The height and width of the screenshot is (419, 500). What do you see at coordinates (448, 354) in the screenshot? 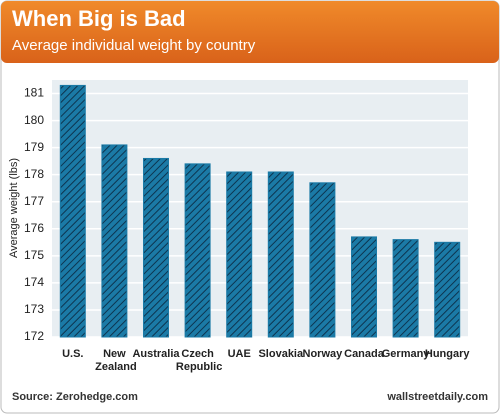
I see `x-tick-label: Hungary` at bounding box center [448, 354].